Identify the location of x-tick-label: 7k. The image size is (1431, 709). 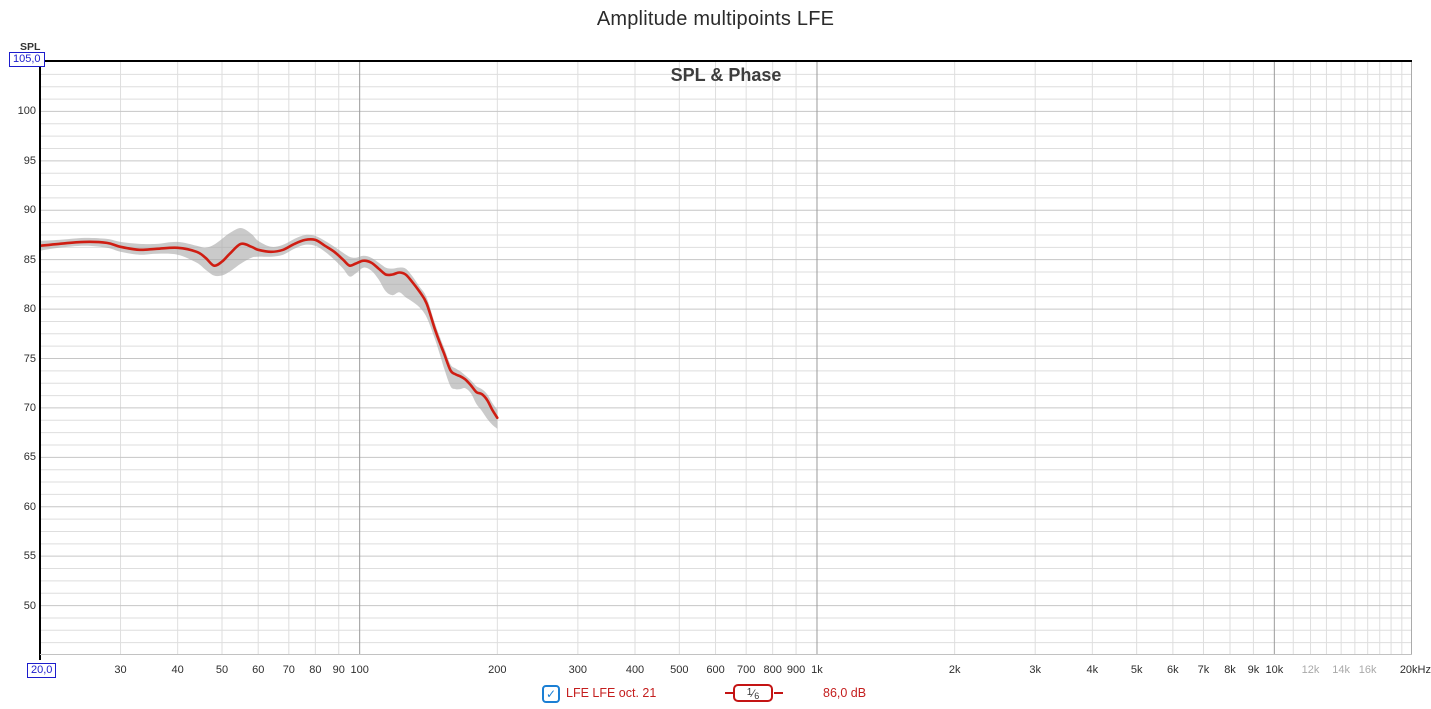
(1203, 670).